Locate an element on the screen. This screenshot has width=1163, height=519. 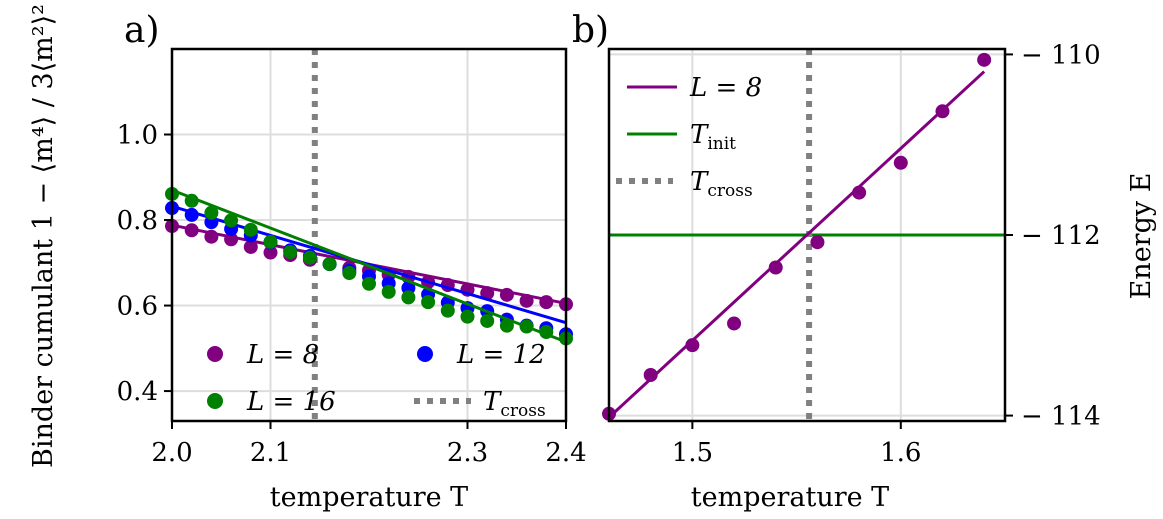
panel-b-x-tick-label: 1.5 is located at coordinates (692, 453).